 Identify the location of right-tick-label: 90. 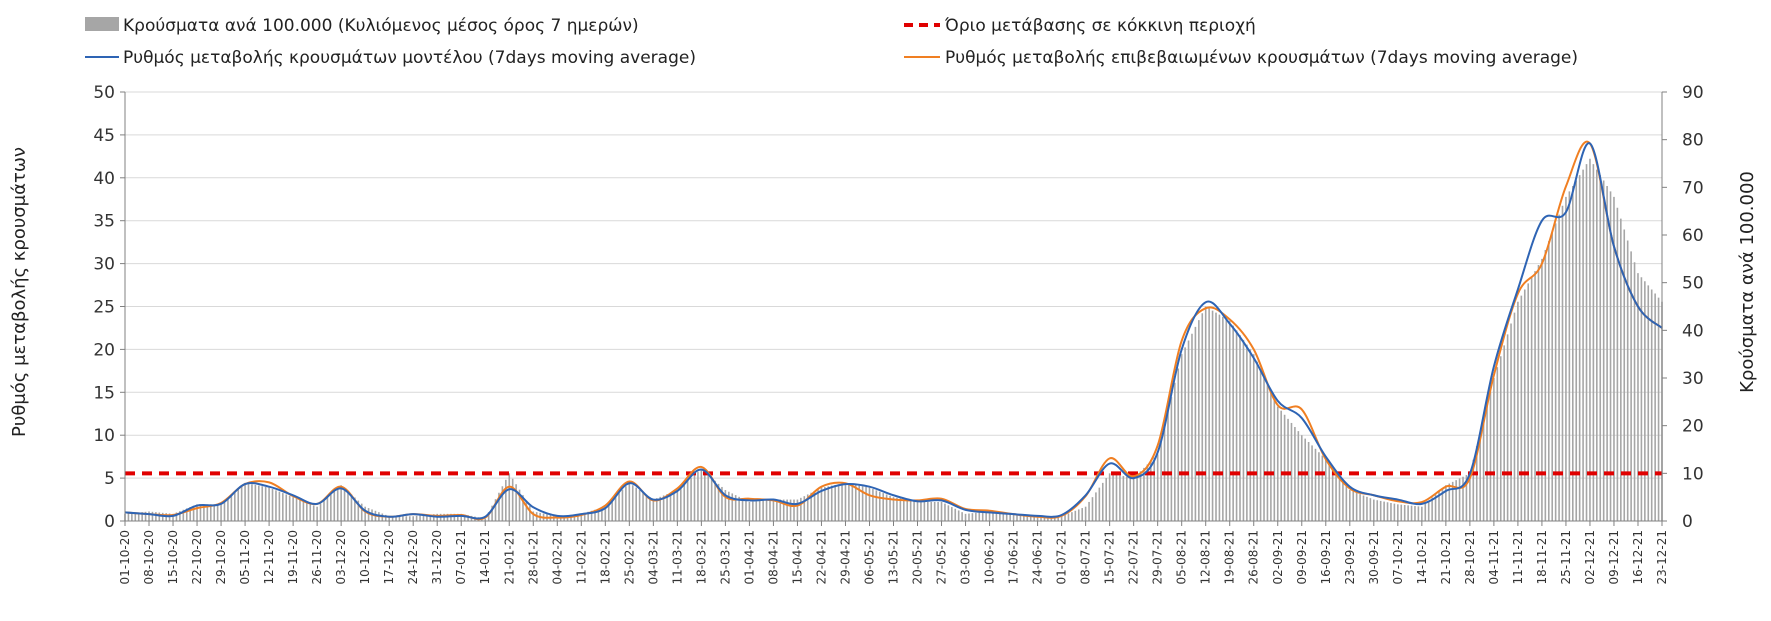
(1693, 93).